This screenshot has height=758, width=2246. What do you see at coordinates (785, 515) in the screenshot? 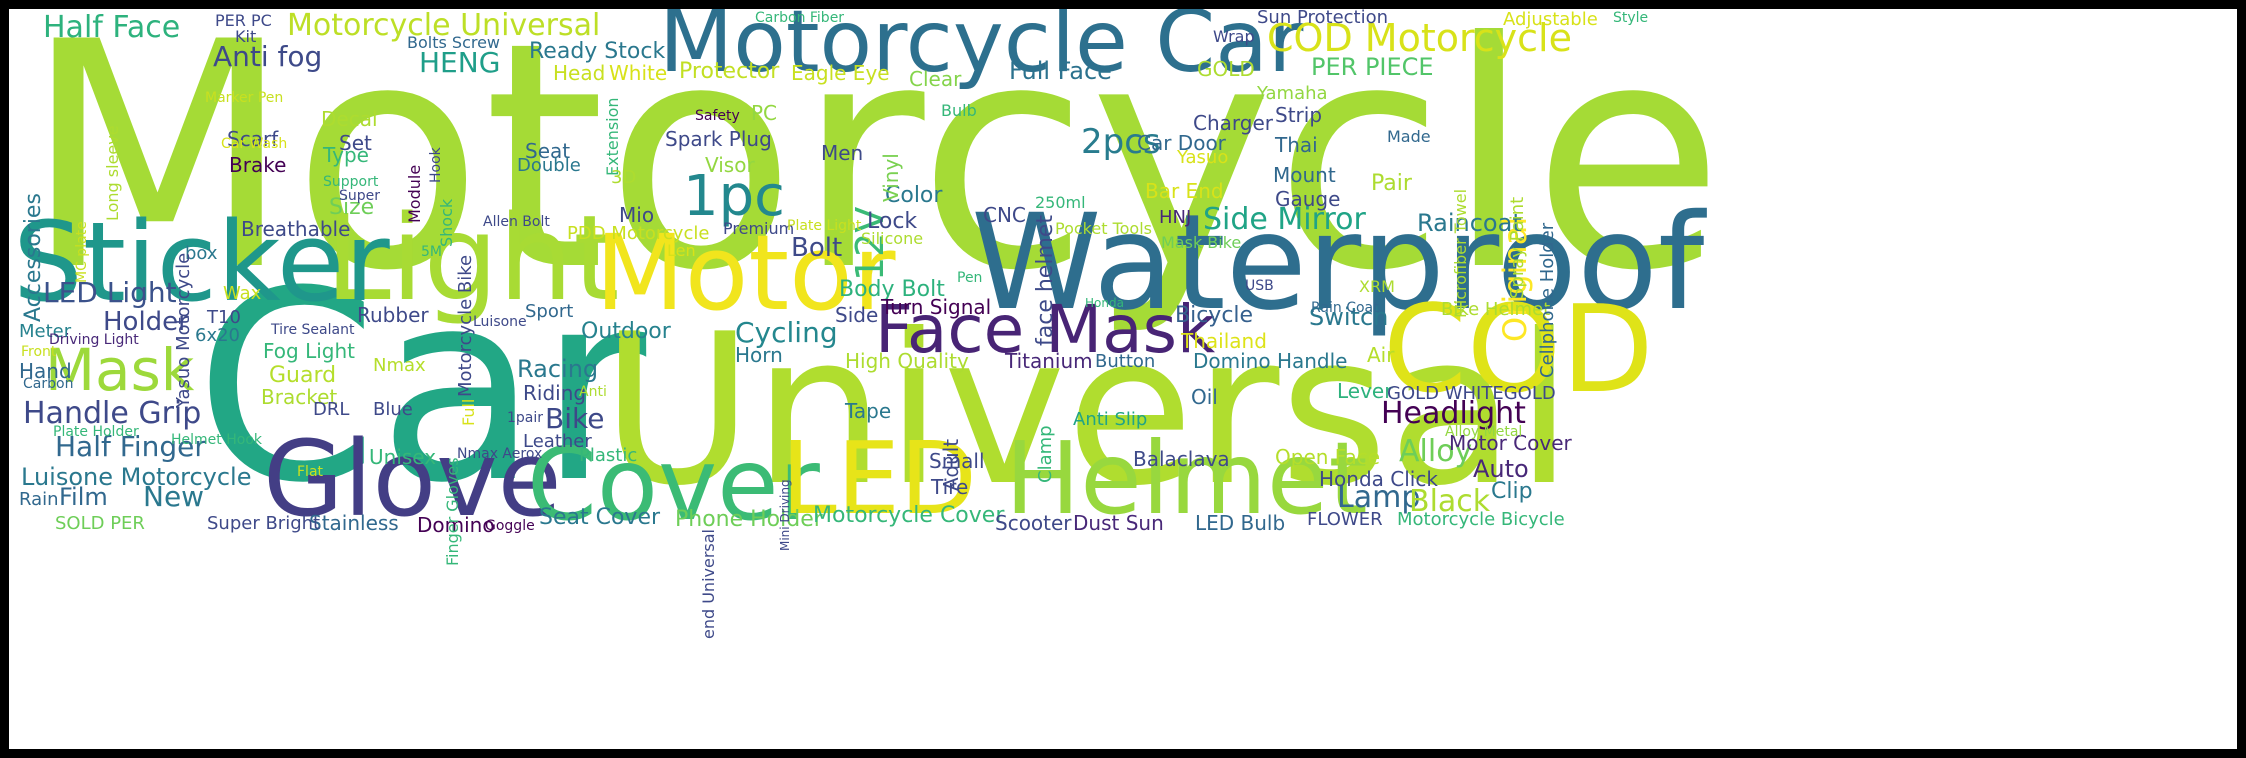
I see `word-vertical: Mini Driving` at bounding box center [785, 515].